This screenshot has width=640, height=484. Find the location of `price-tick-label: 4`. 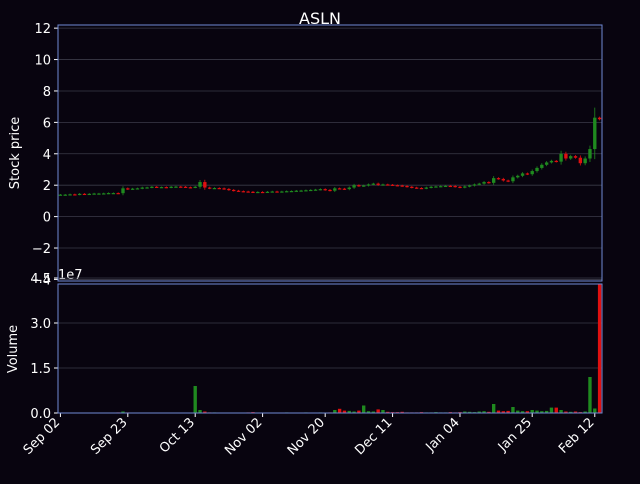

price-tick-label: 4 is located at coordinates (47, 155).